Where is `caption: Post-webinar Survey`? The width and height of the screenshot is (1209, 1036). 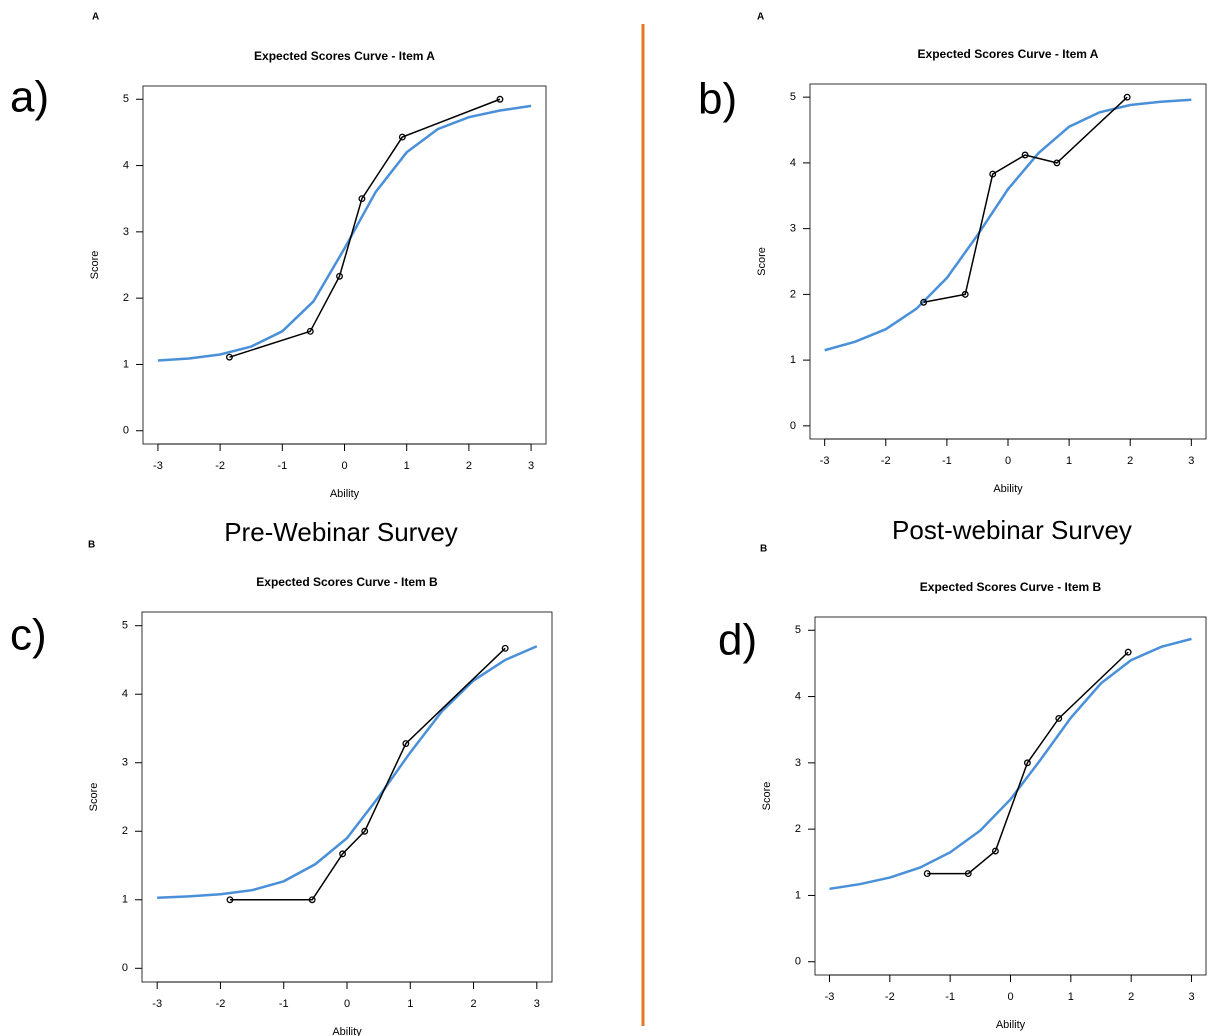 caption: Post-webinar Survey is located at coordinates (1012, 530).